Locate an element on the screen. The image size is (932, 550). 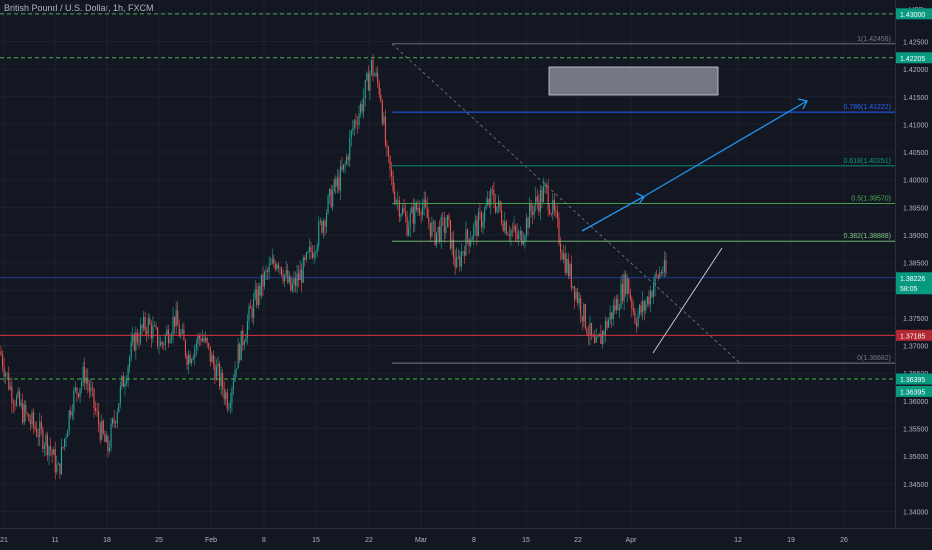
symbol-title: British Pound / U.S. Dollar, 1h, FXCM is located at coordinates (79, 8).